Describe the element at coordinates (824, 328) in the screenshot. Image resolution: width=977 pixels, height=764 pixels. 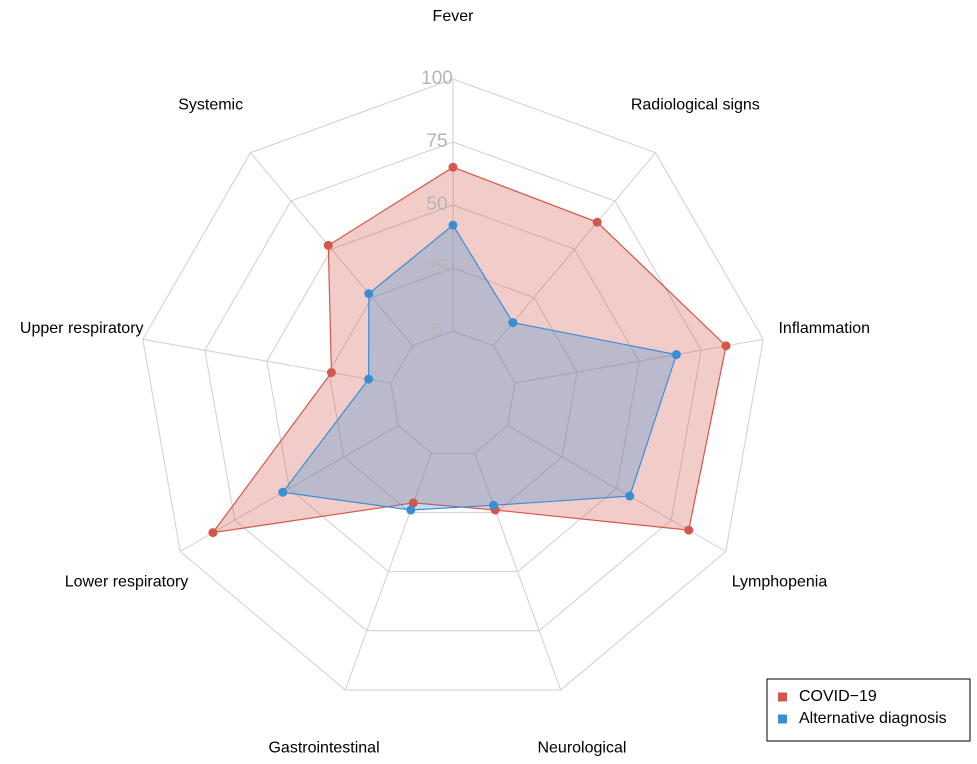
I see `category-label: Inflammation` at that location.